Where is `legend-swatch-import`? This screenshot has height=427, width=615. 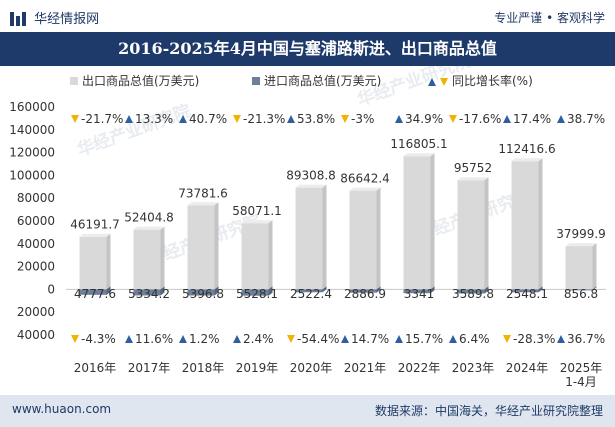 legend-swatch-import is located at coordinates (256, 81).